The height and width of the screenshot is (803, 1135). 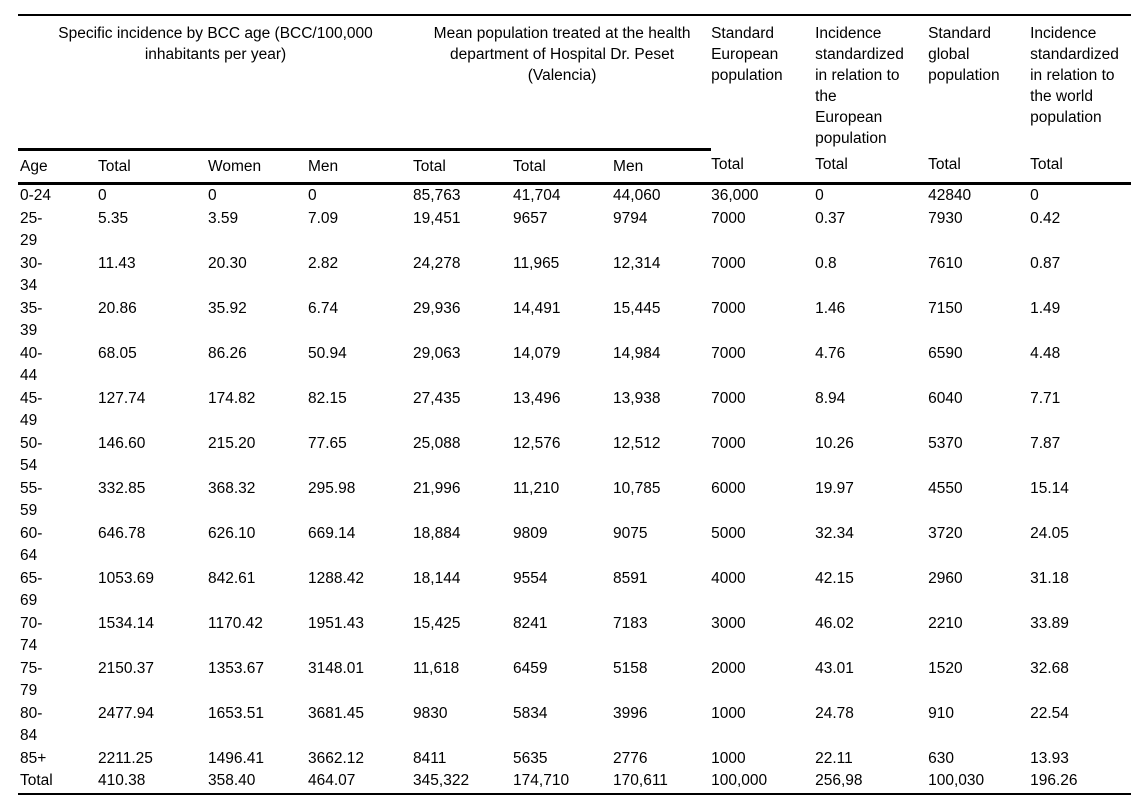 I want to click on row-age-label: 30- 34, so click(x=31, y=274).